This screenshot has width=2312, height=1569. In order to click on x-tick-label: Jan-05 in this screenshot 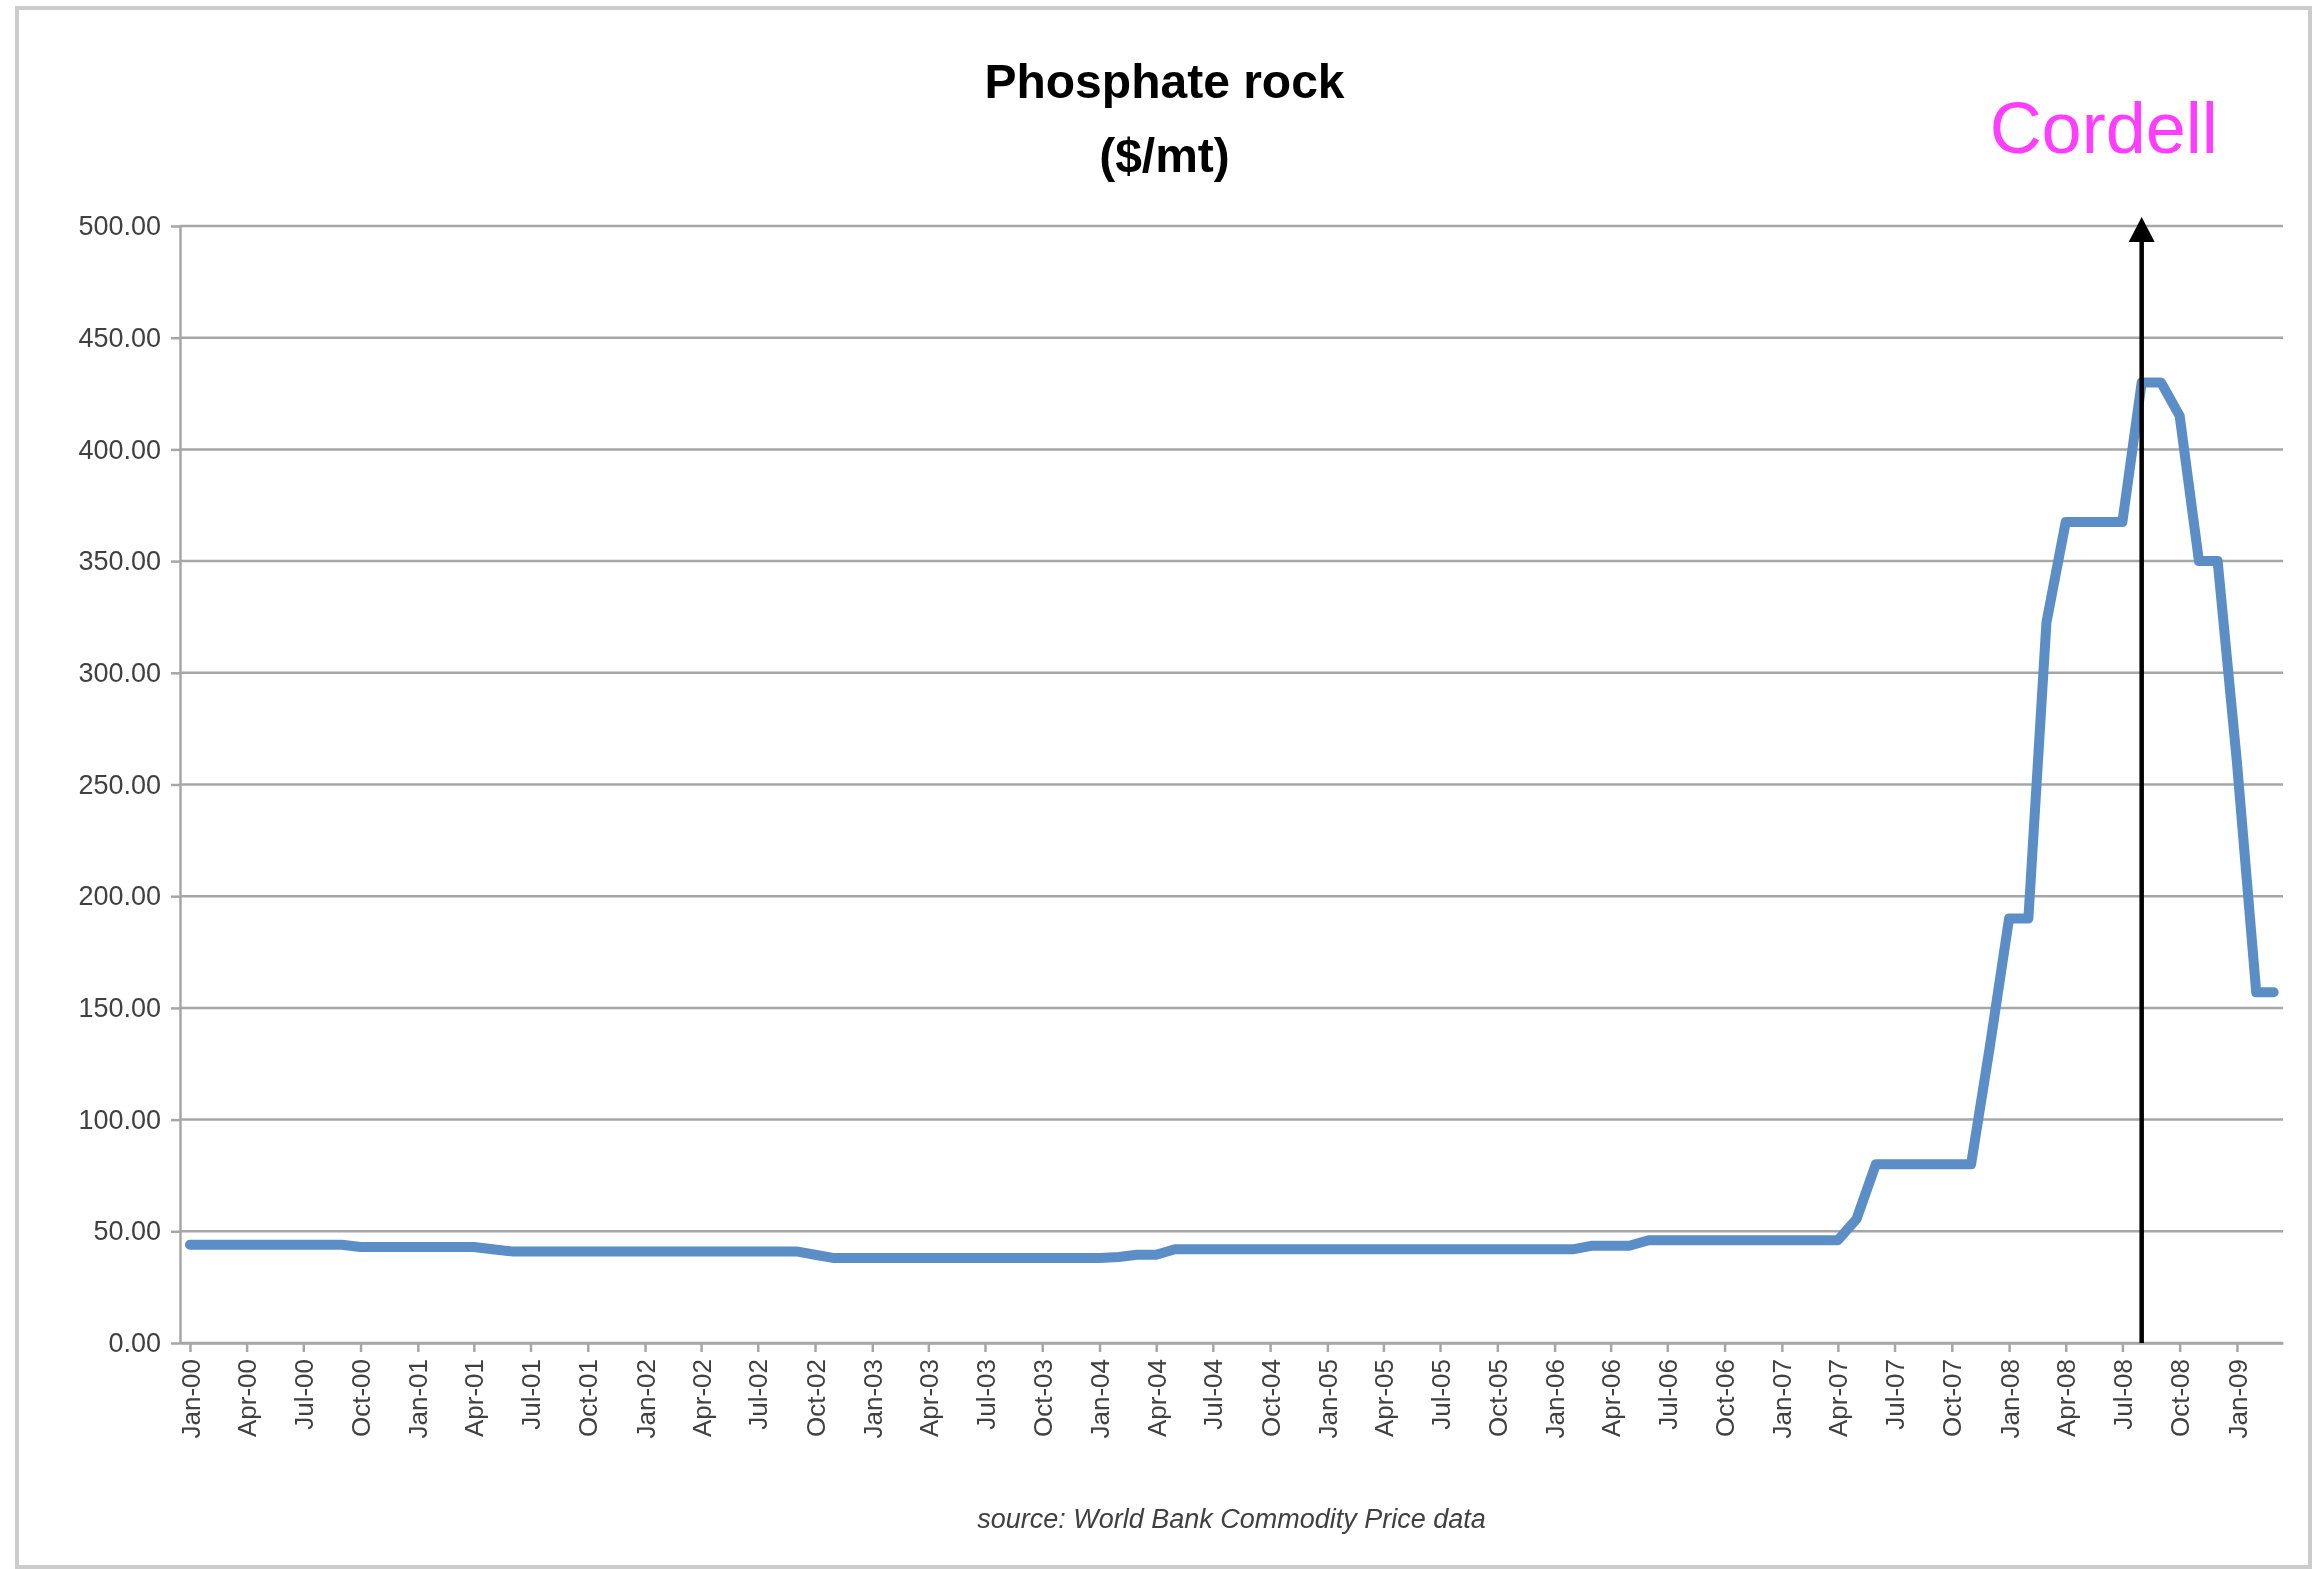, I will do `click(1327, 1399)`.